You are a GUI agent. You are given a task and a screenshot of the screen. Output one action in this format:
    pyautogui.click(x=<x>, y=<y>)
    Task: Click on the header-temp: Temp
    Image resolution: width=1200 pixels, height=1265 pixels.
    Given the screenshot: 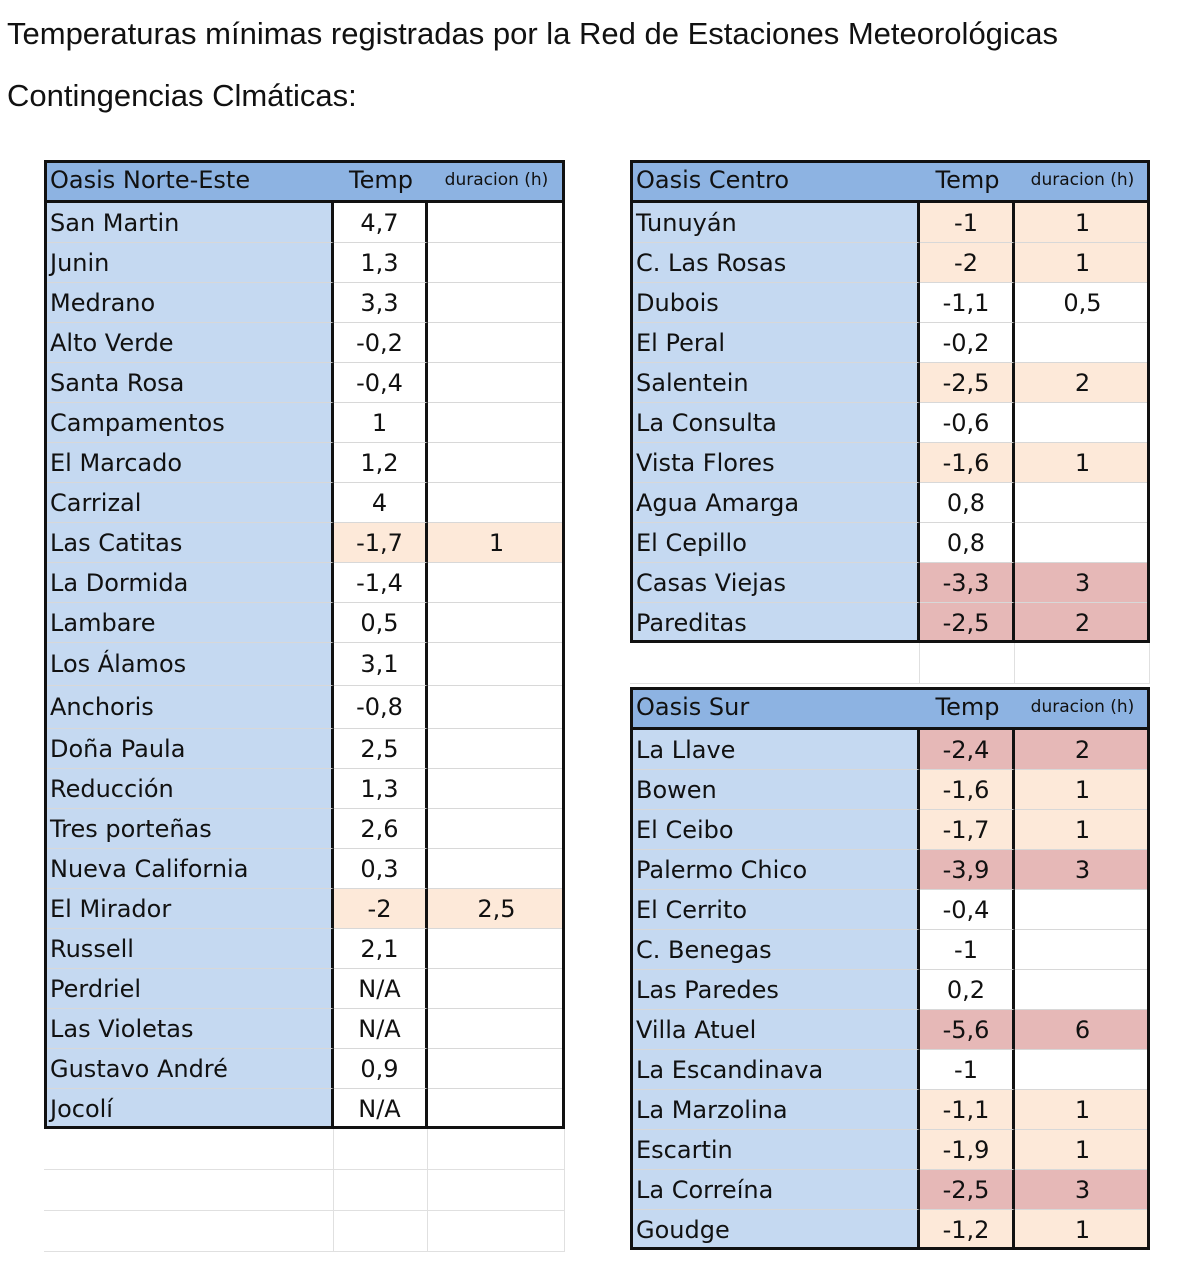 What is the action you would take?
    pyautogui.click(x=381, y=181)
    